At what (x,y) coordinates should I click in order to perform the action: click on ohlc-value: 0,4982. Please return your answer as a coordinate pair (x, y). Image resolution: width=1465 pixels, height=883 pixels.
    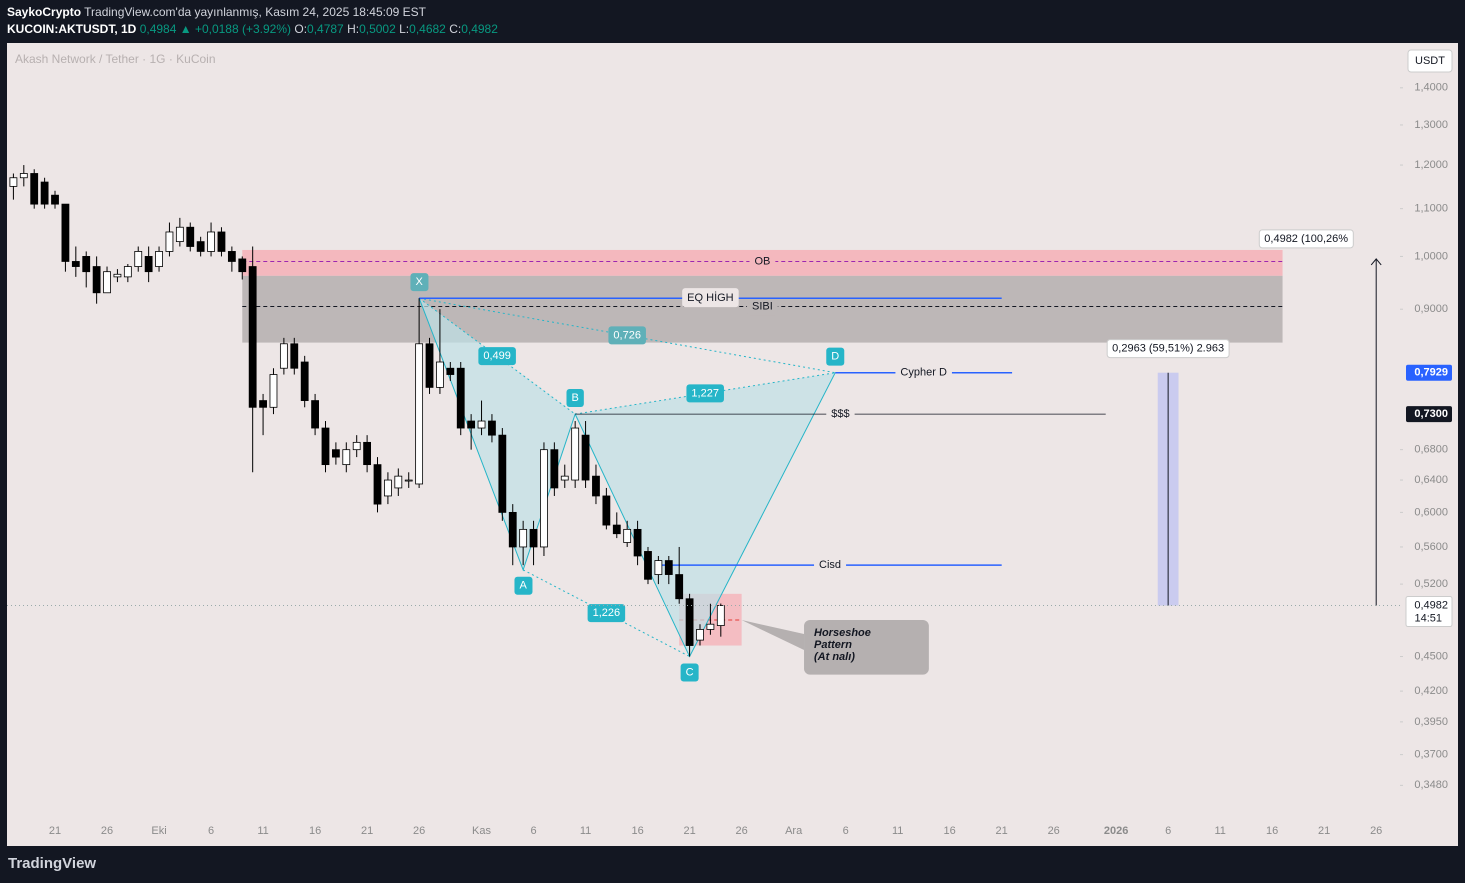
    Looking at the image, I should click on (479, 29).